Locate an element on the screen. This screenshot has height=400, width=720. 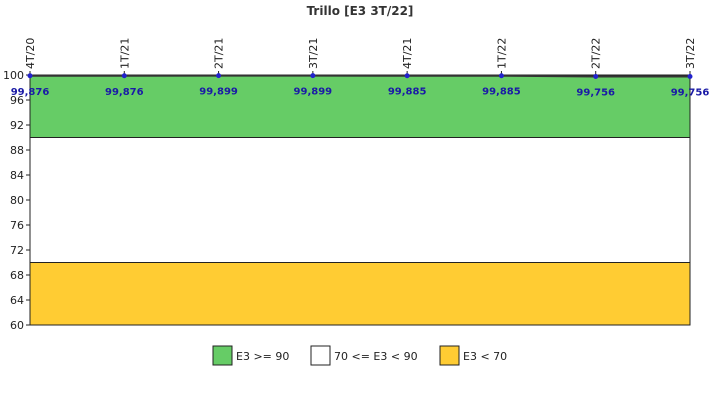
legend: E3 >= 90 70 <= E3 < 90 E3 < 70 is located at coordinates (359, 355).